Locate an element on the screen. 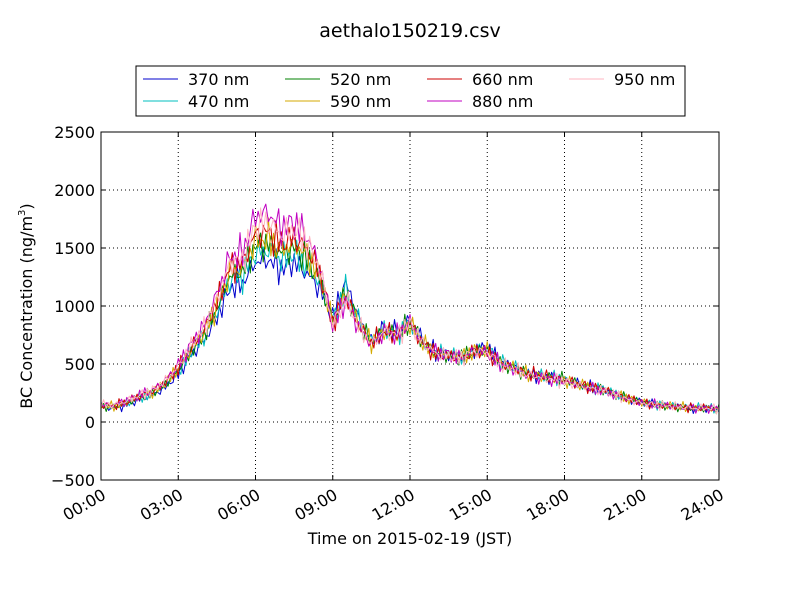 This screenshot has width=800, height=600. y-tick-label: 2500 is located at coordinates (74, 132).